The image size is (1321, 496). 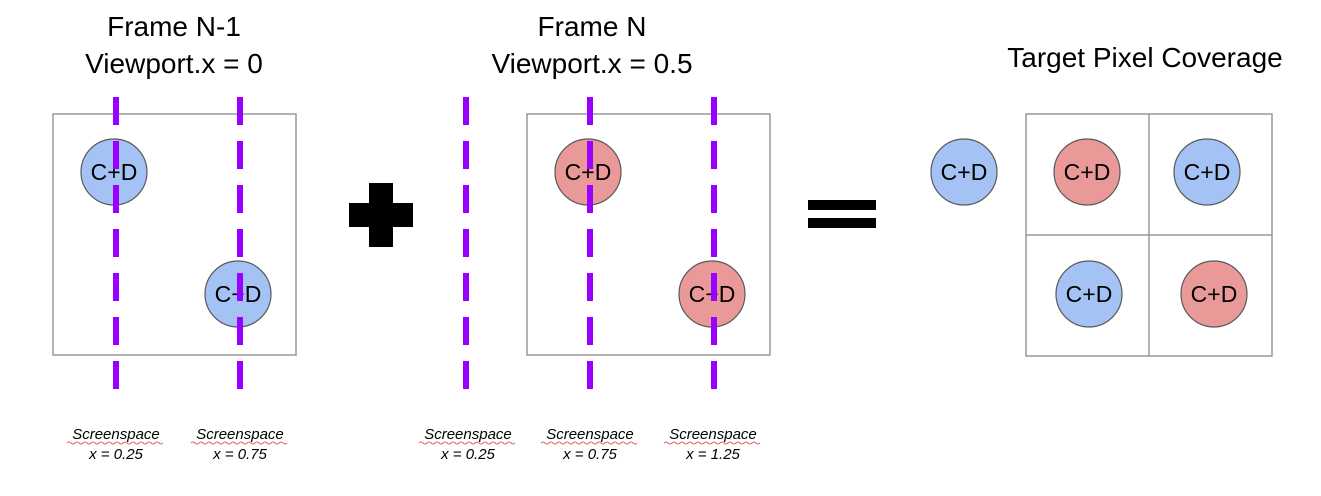 I want to click on target-coverage-title: Target Pixel Coverage, so click(x=1144, y=57).